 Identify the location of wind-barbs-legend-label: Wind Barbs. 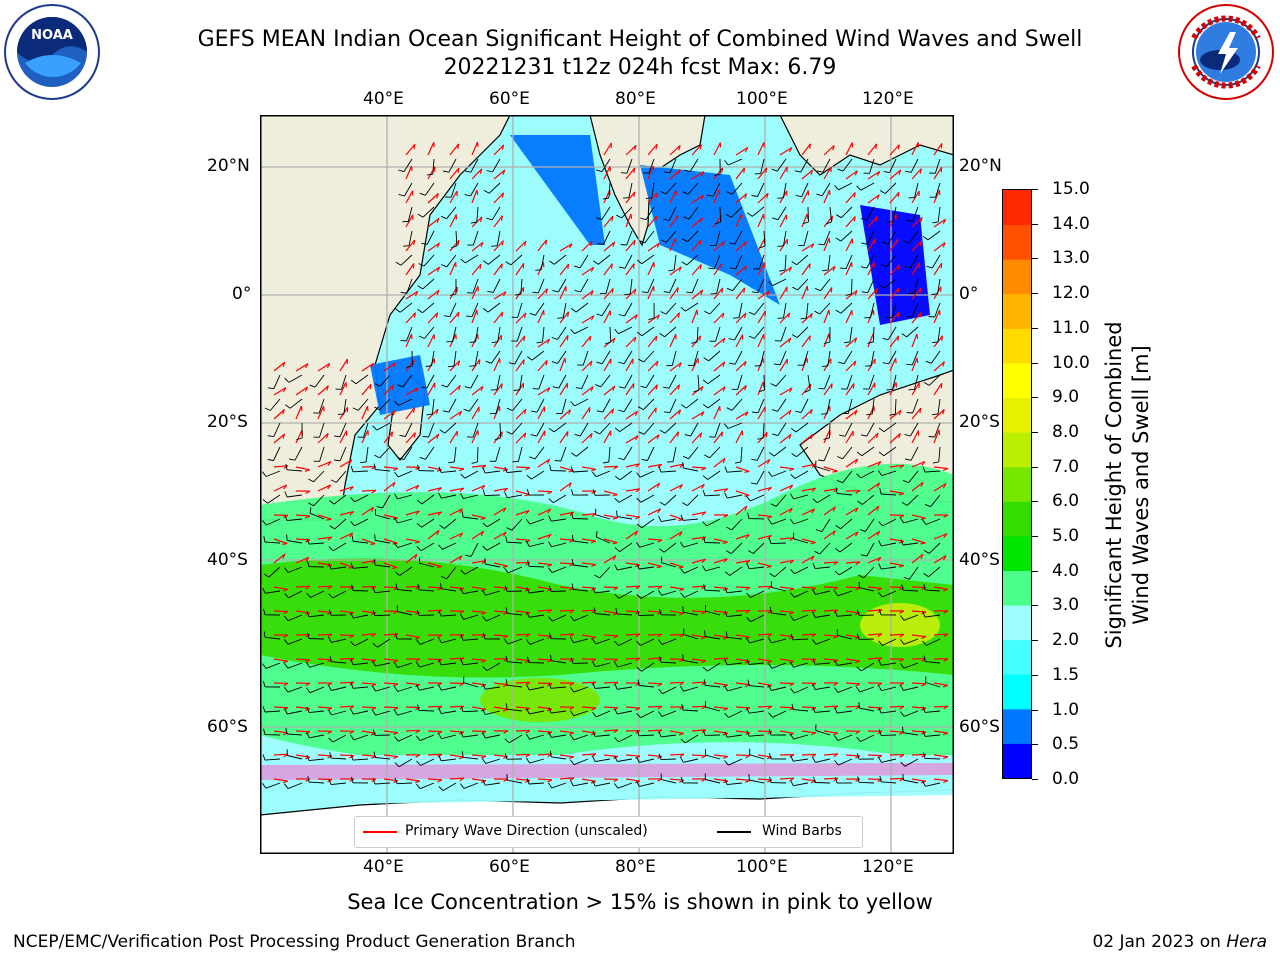
(802, 831).